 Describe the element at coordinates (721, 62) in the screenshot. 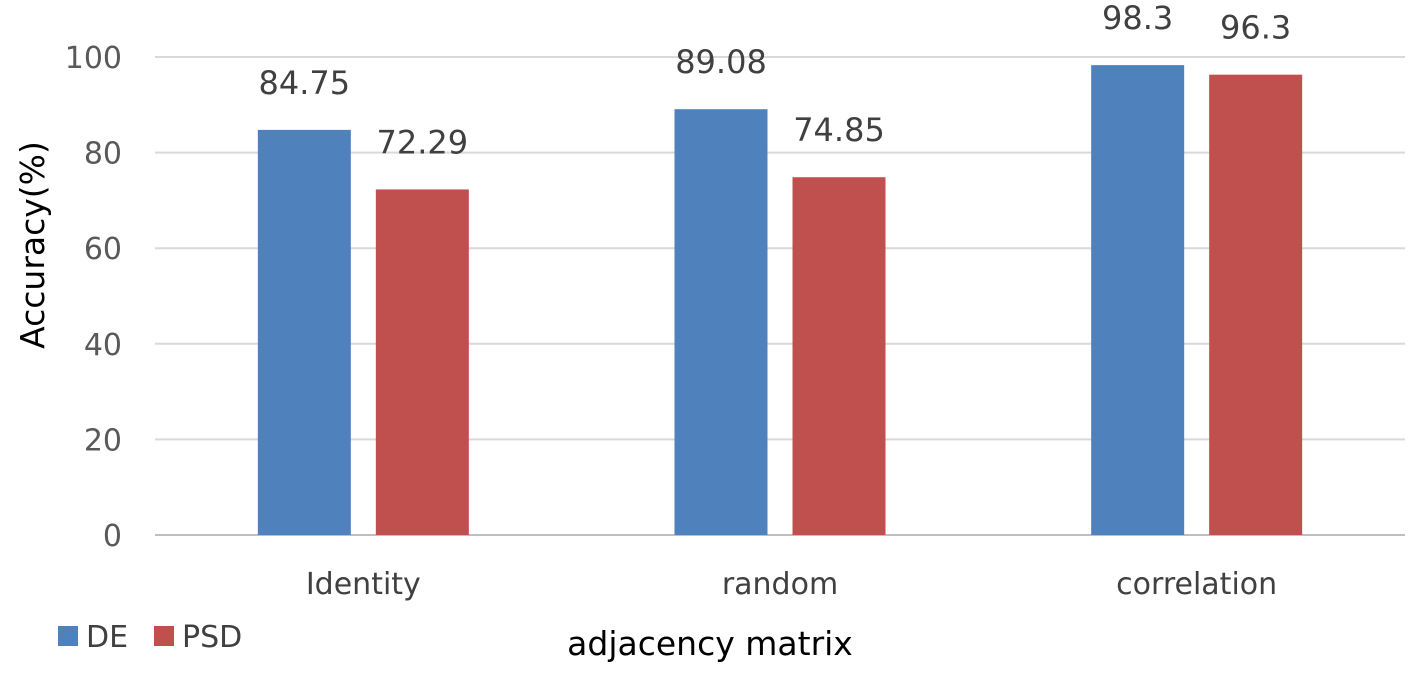

I see `data-label: 89.08` at that location.